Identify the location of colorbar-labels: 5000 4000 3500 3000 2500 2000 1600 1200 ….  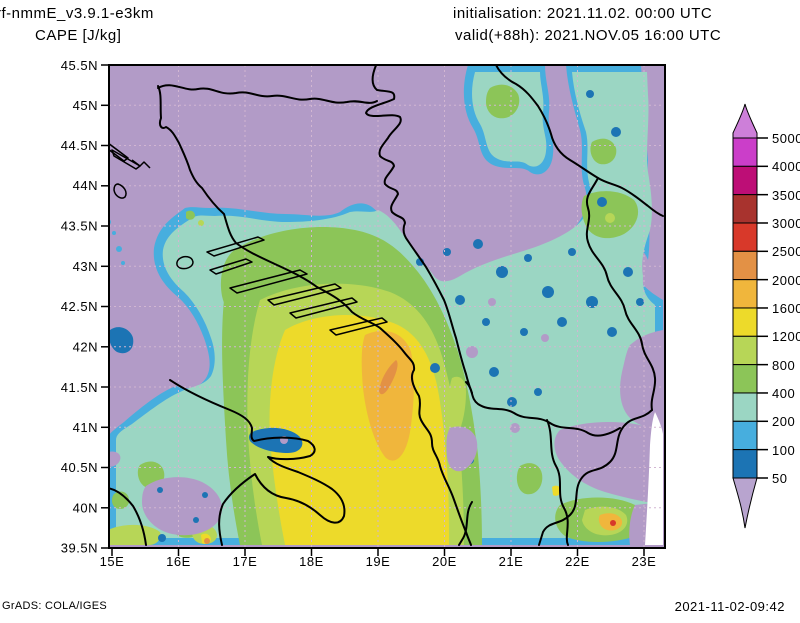
(786, 308).